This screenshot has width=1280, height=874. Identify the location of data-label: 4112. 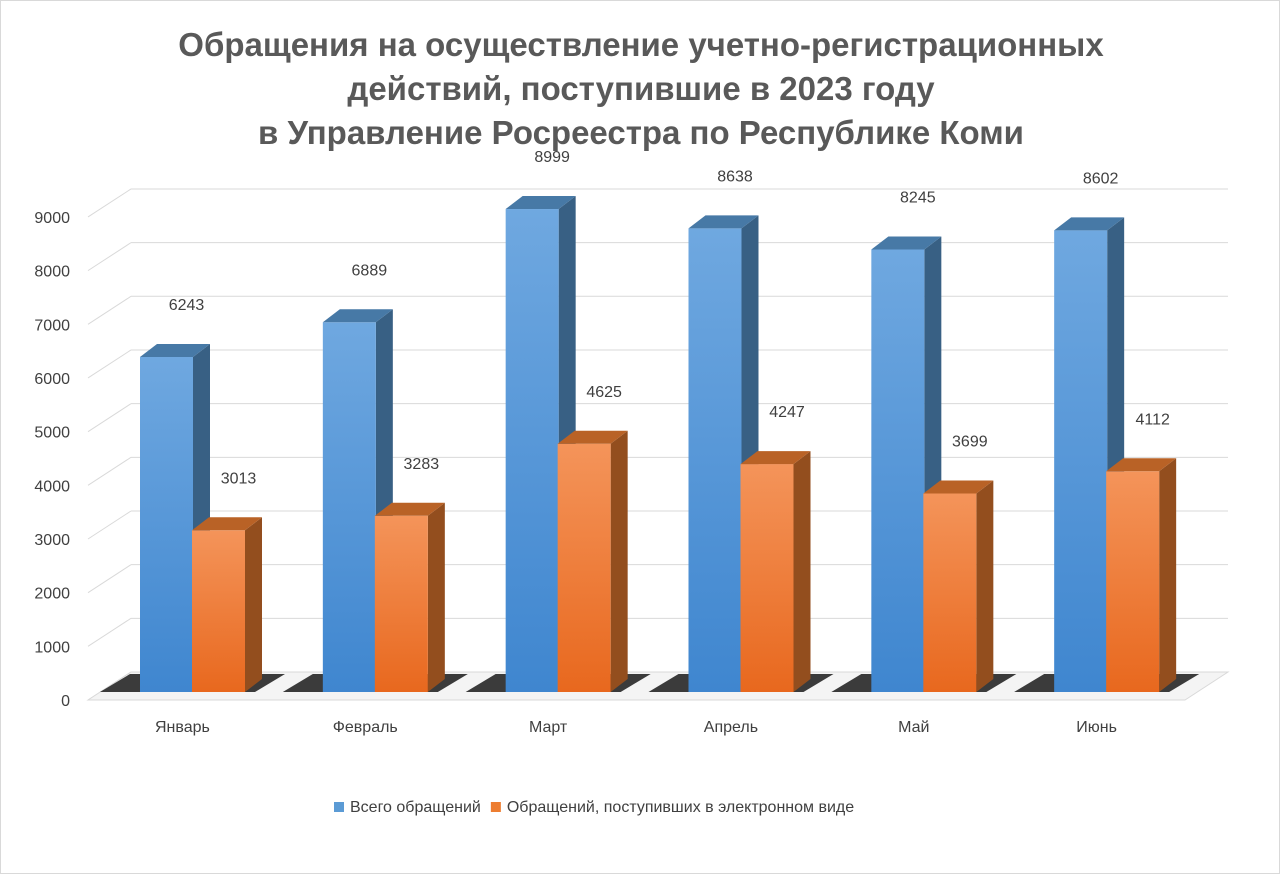
(1152, 419).